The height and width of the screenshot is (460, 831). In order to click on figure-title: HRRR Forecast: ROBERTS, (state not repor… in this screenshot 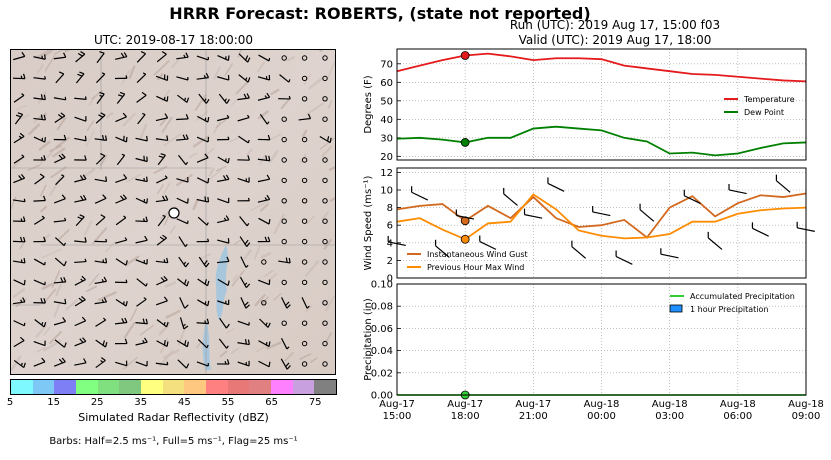, I will do `click(380, 13)`.